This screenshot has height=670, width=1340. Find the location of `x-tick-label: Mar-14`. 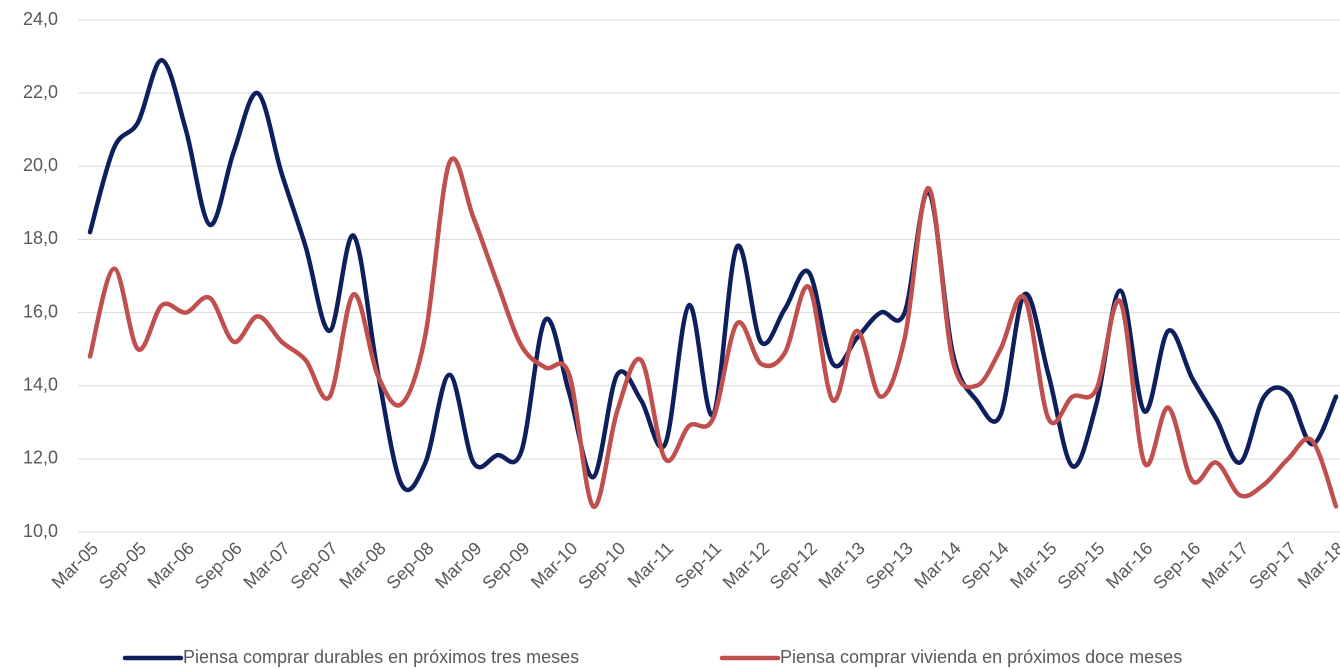

x-tick-label: Mar-14 is located at coordinates (937, 565).